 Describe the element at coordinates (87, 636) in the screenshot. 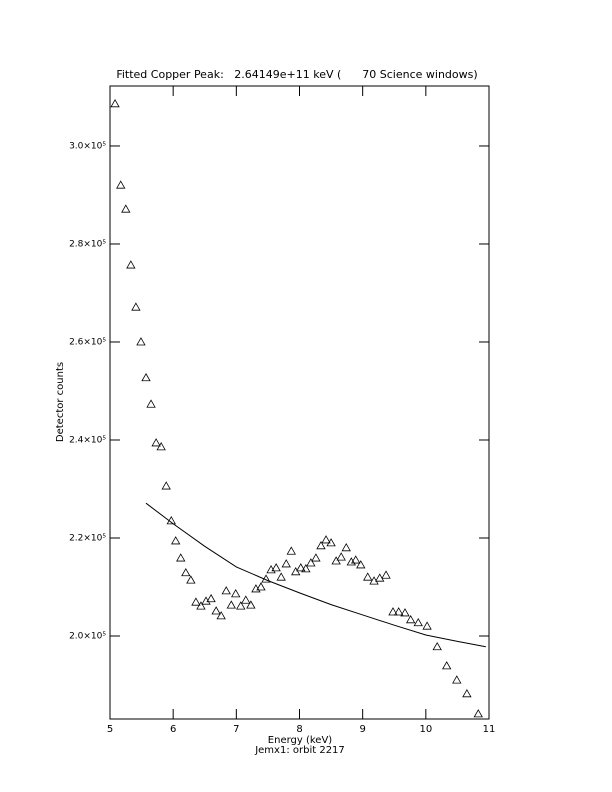

I see `y-tick-label: 2.0×10⁵` at that location.